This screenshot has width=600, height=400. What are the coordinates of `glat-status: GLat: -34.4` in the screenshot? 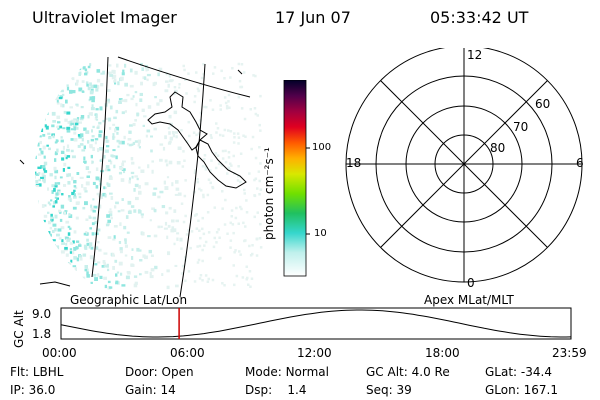 It's located at (518, 372).